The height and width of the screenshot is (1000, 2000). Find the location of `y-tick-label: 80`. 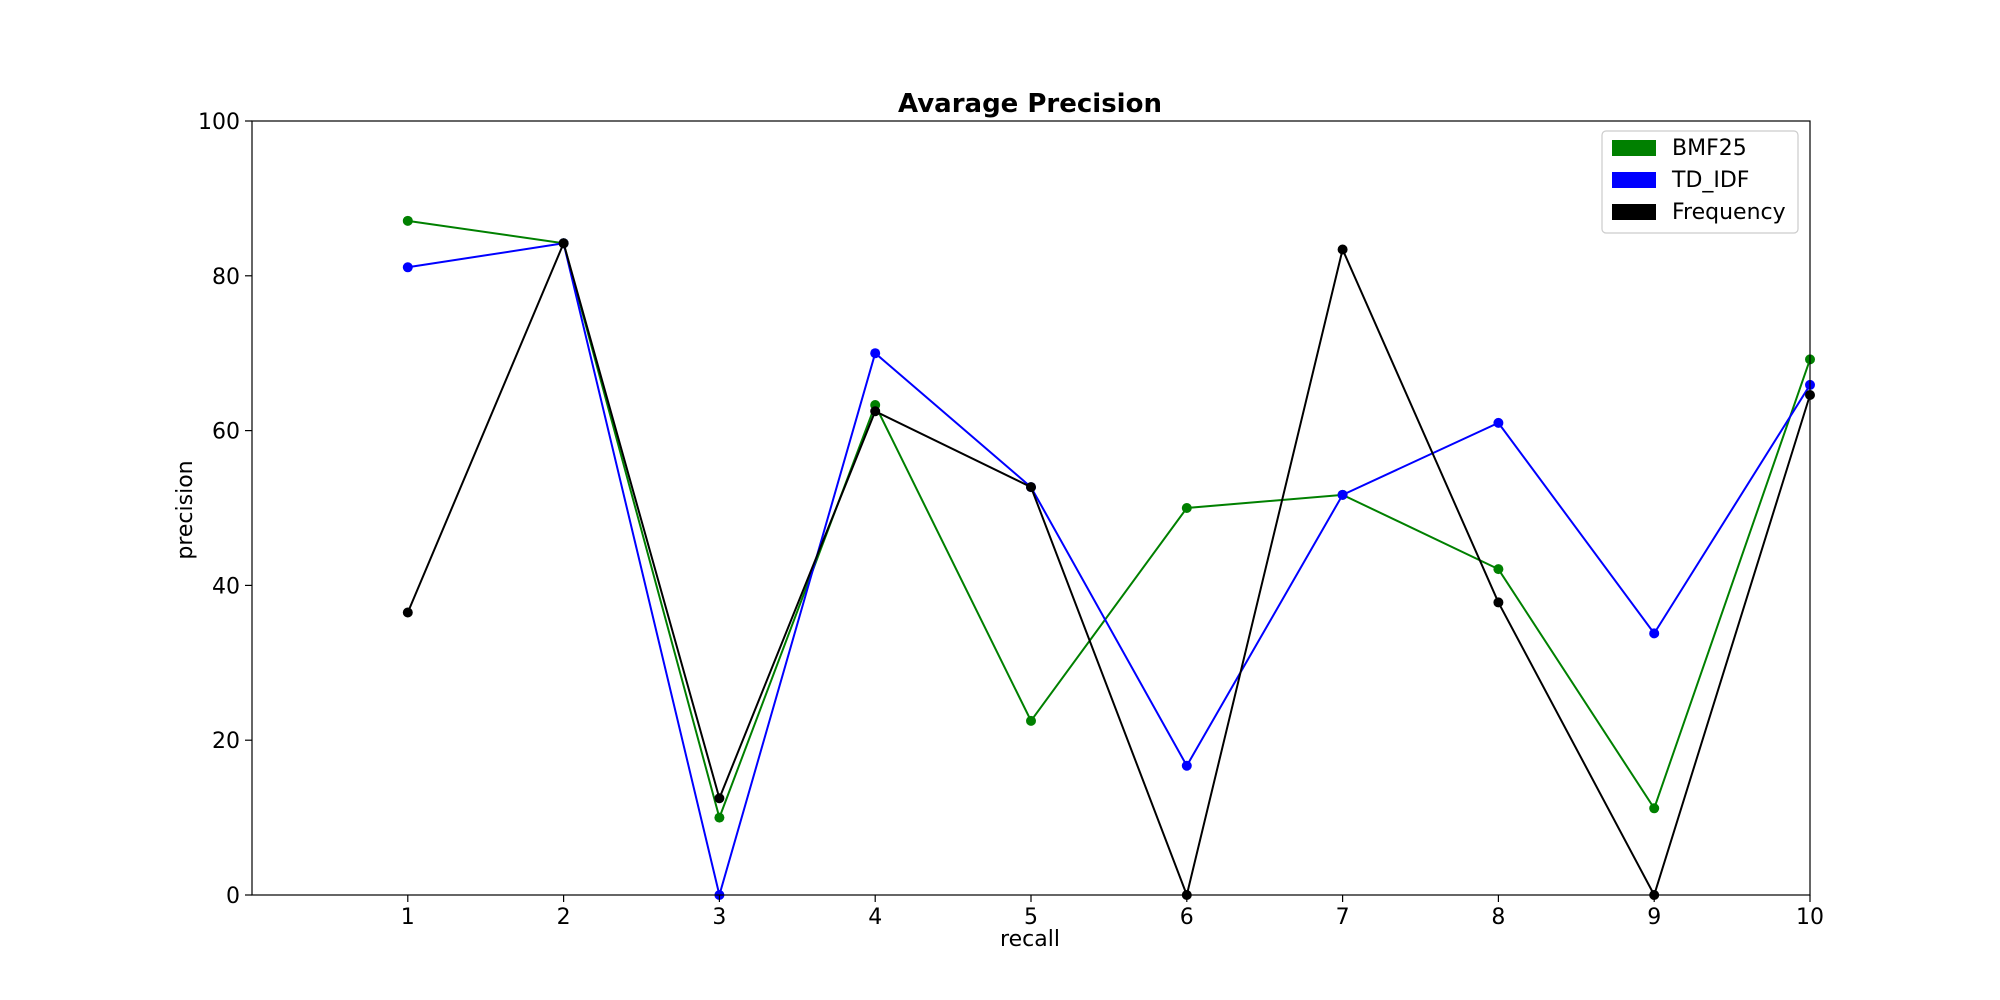

y-tick-label: 80 is located at coordinates (226, 277).